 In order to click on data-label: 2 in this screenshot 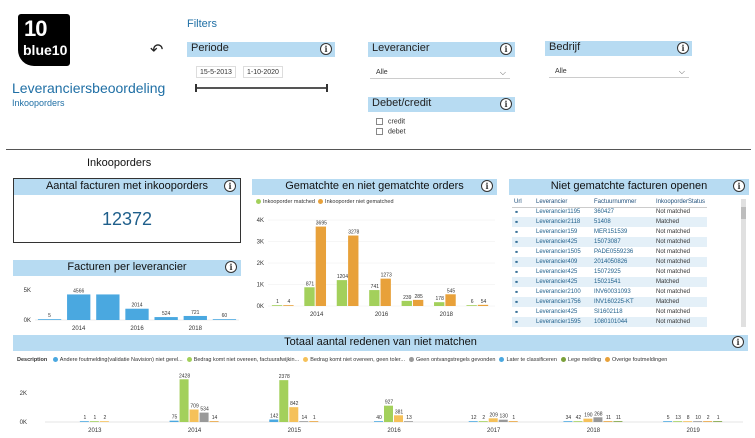, I will do `click(483, 418)`.